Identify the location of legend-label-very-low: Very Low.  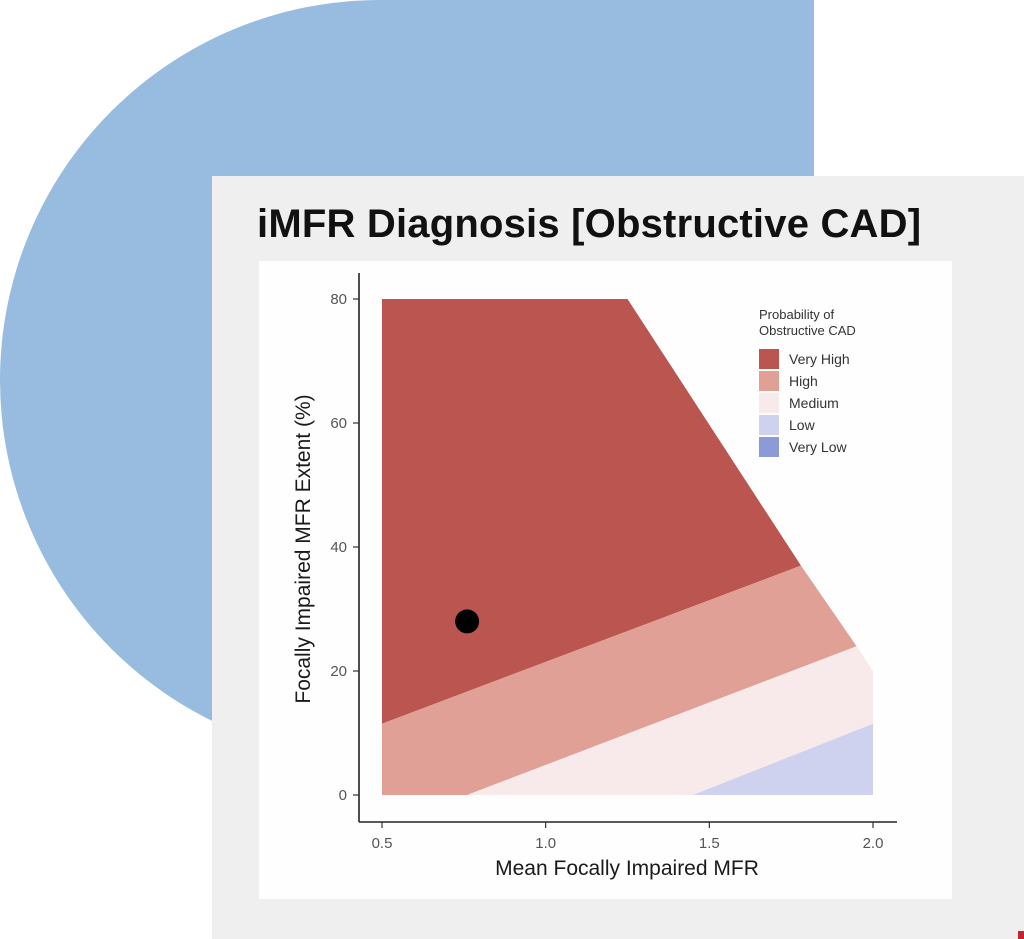
(818, 447).